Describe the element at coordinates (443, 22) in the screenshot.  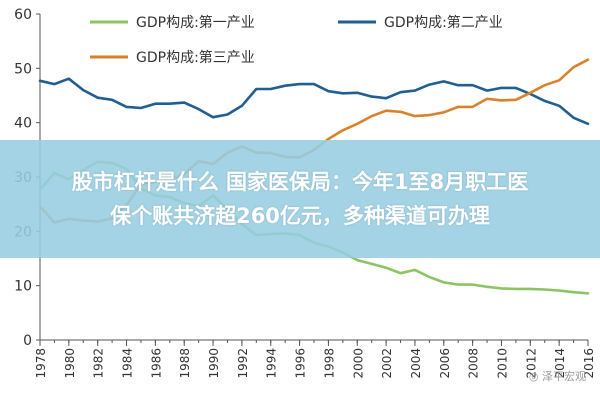
I see `legend-label-2: GDP构成:第二产业` at that location.